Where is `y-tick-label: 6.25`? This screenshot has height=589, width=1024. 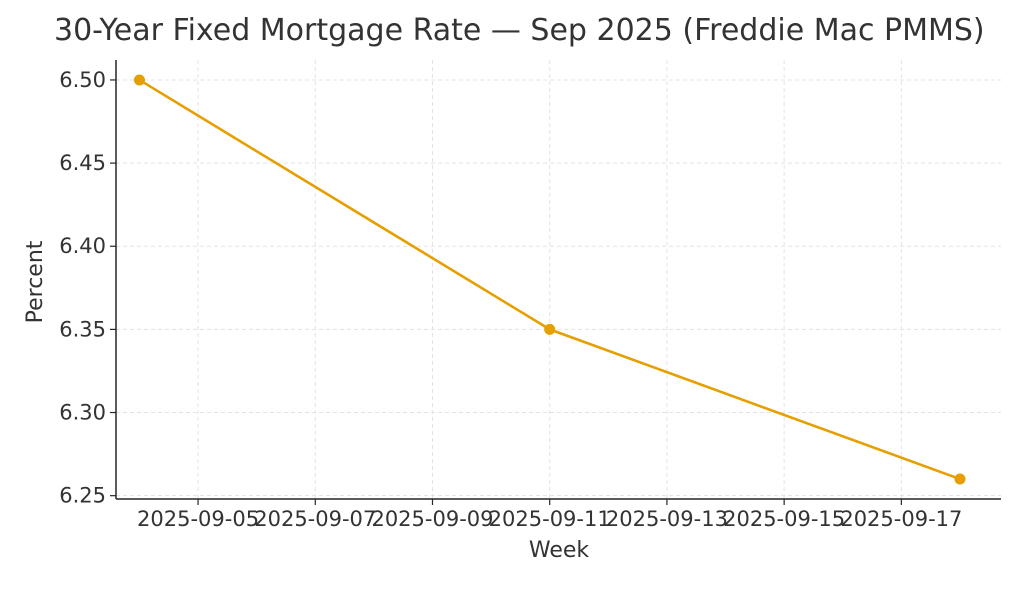 y-tick-label: 6.25 is located at coordinates (82, 496).